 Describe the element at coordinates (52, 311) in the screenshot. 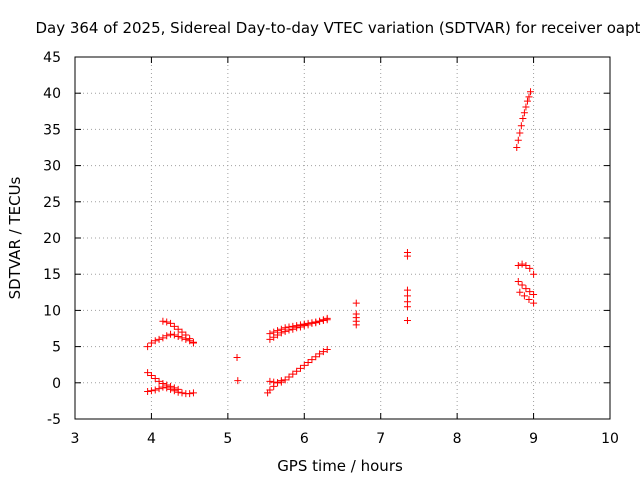

I see `y-tick-label: 10` at that location.